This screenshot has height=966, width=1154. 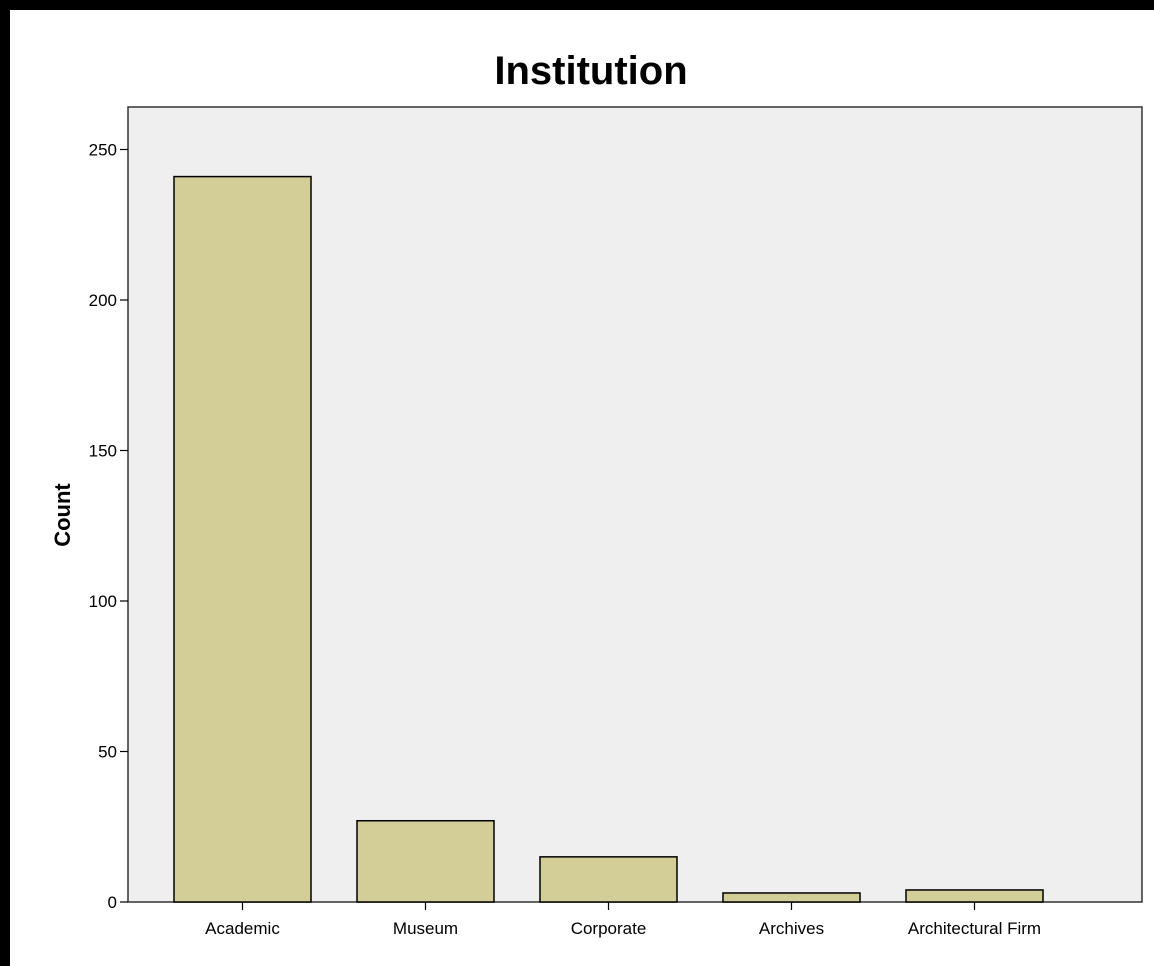 What do you see at coordinates (103, 300) in the screenshot?
I see `y-tick-label: 200` at bounding box center [103, 300].